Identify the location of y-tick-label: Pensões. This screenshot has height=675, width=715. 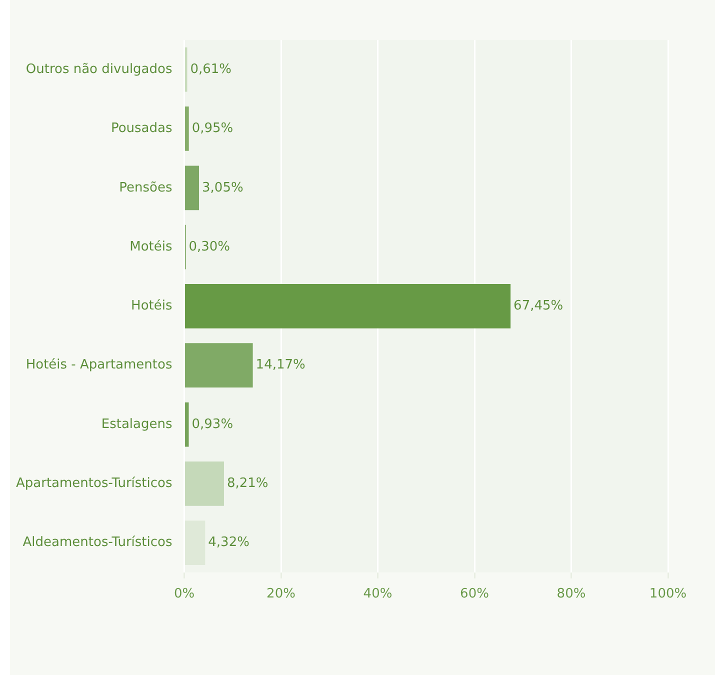
(145, 188).